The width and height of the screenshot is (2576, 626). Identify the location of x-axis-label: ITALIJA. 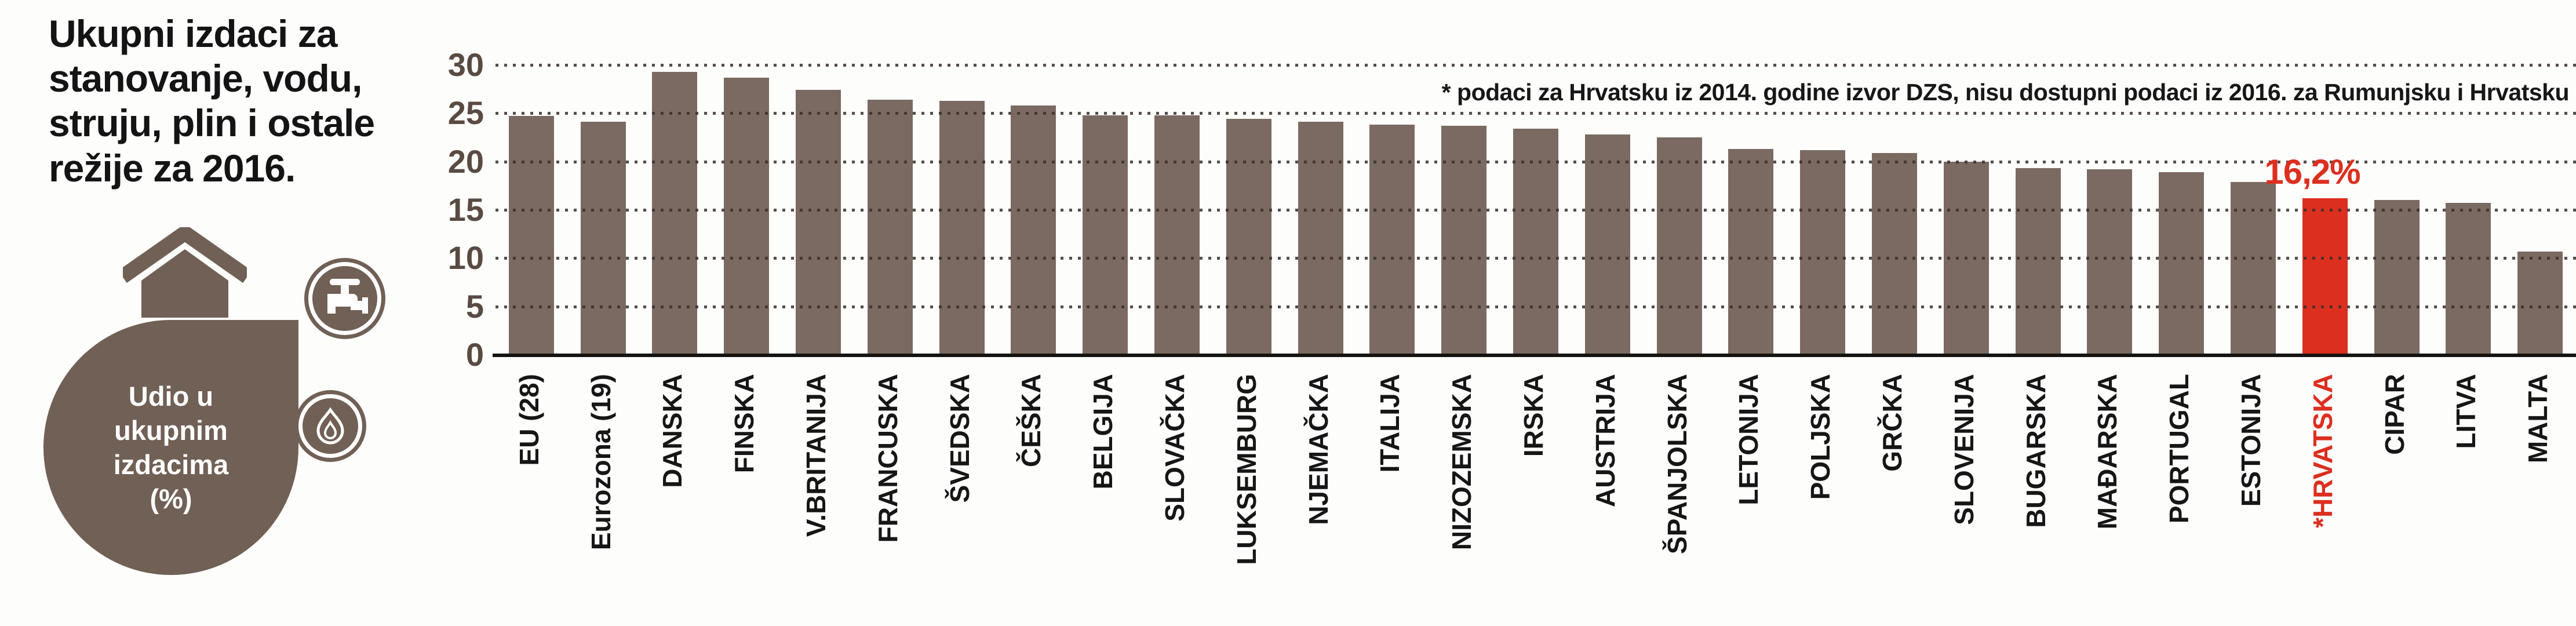
(1390, 423).